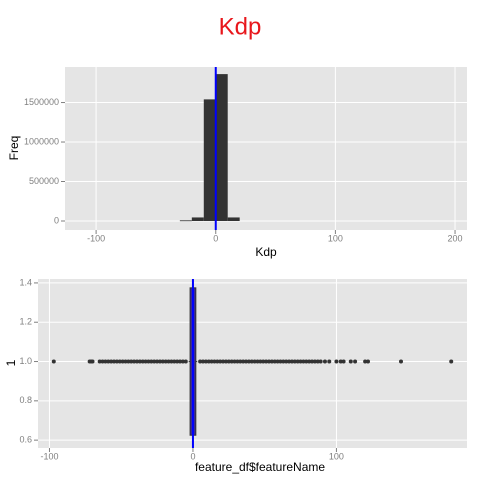 Image resolution: width=480 pixels, height=480 pixels. I want to click on y-tick-label: 1000000, so click(41, 141).